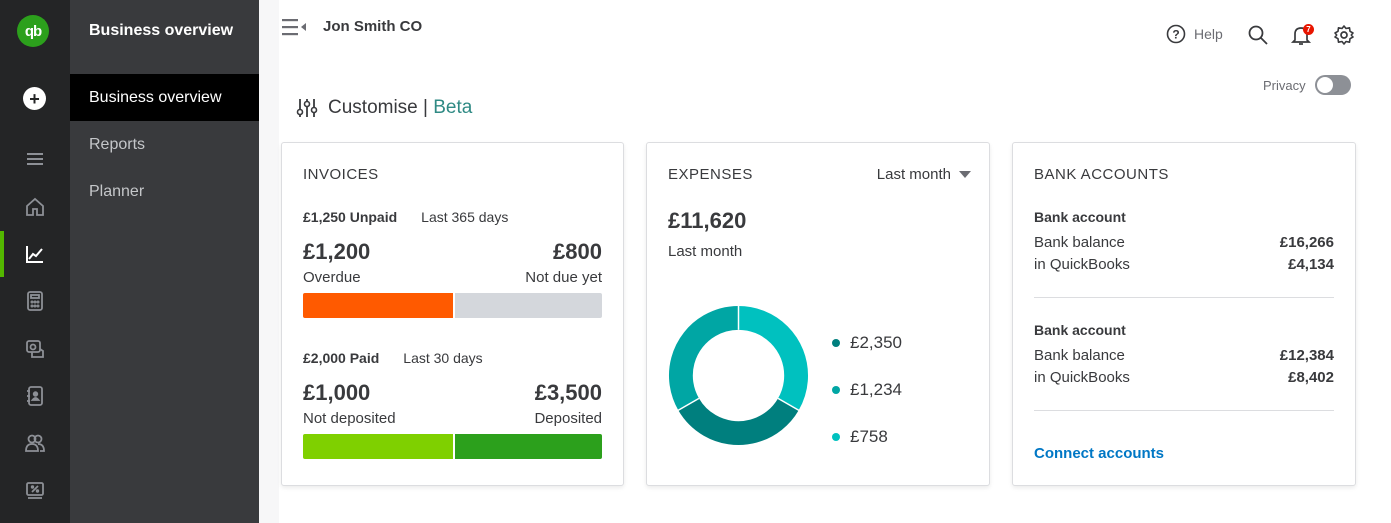  Describe the element at coordinates (35, 254) in the screenshot. I see `chart-icon` at that location.